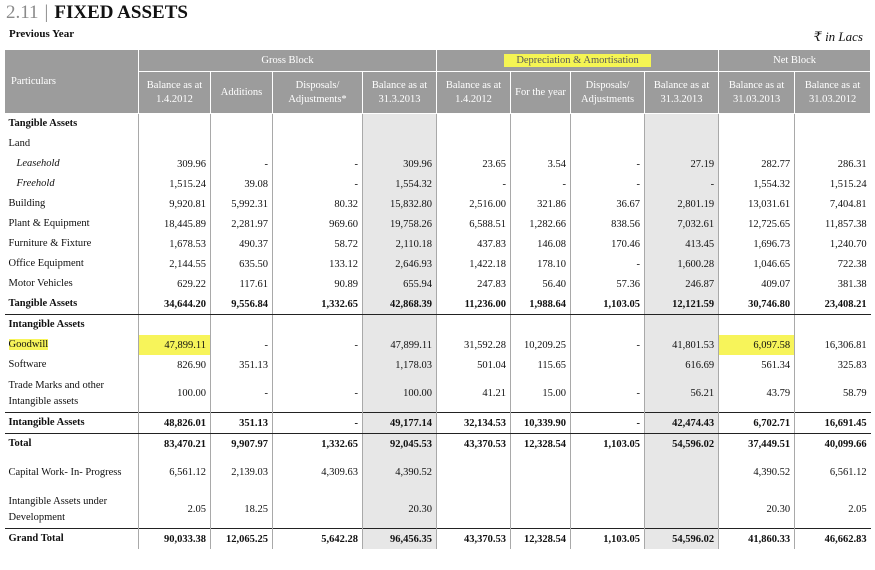  What do you see at coordinates (552, 264) in the screenshot?
I see `cell-value: 178.10` at bounding box center [552, 264].